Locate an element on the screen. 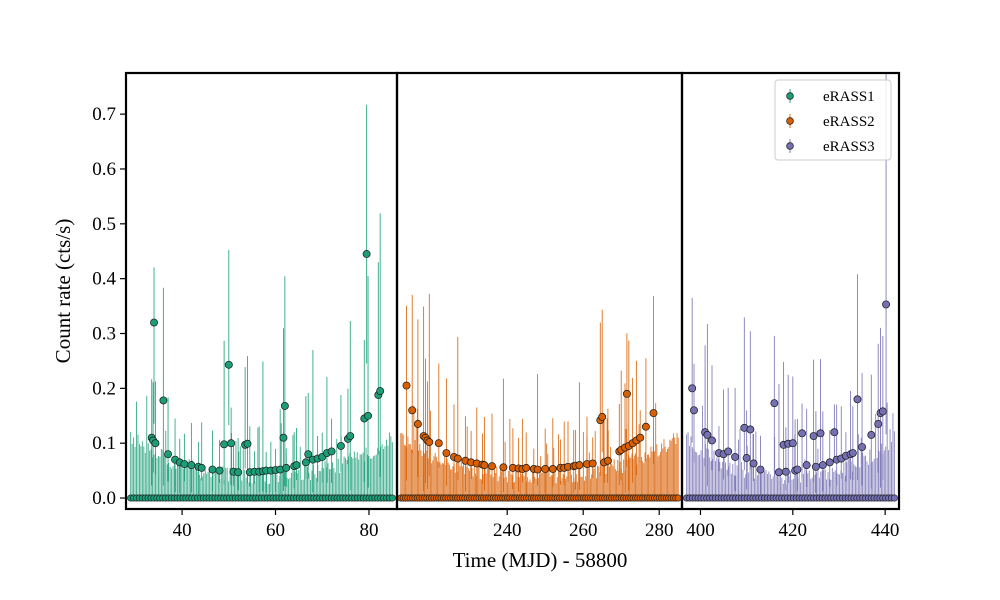  y-tick-label: 0.3 is located at coordinates (104, 334).